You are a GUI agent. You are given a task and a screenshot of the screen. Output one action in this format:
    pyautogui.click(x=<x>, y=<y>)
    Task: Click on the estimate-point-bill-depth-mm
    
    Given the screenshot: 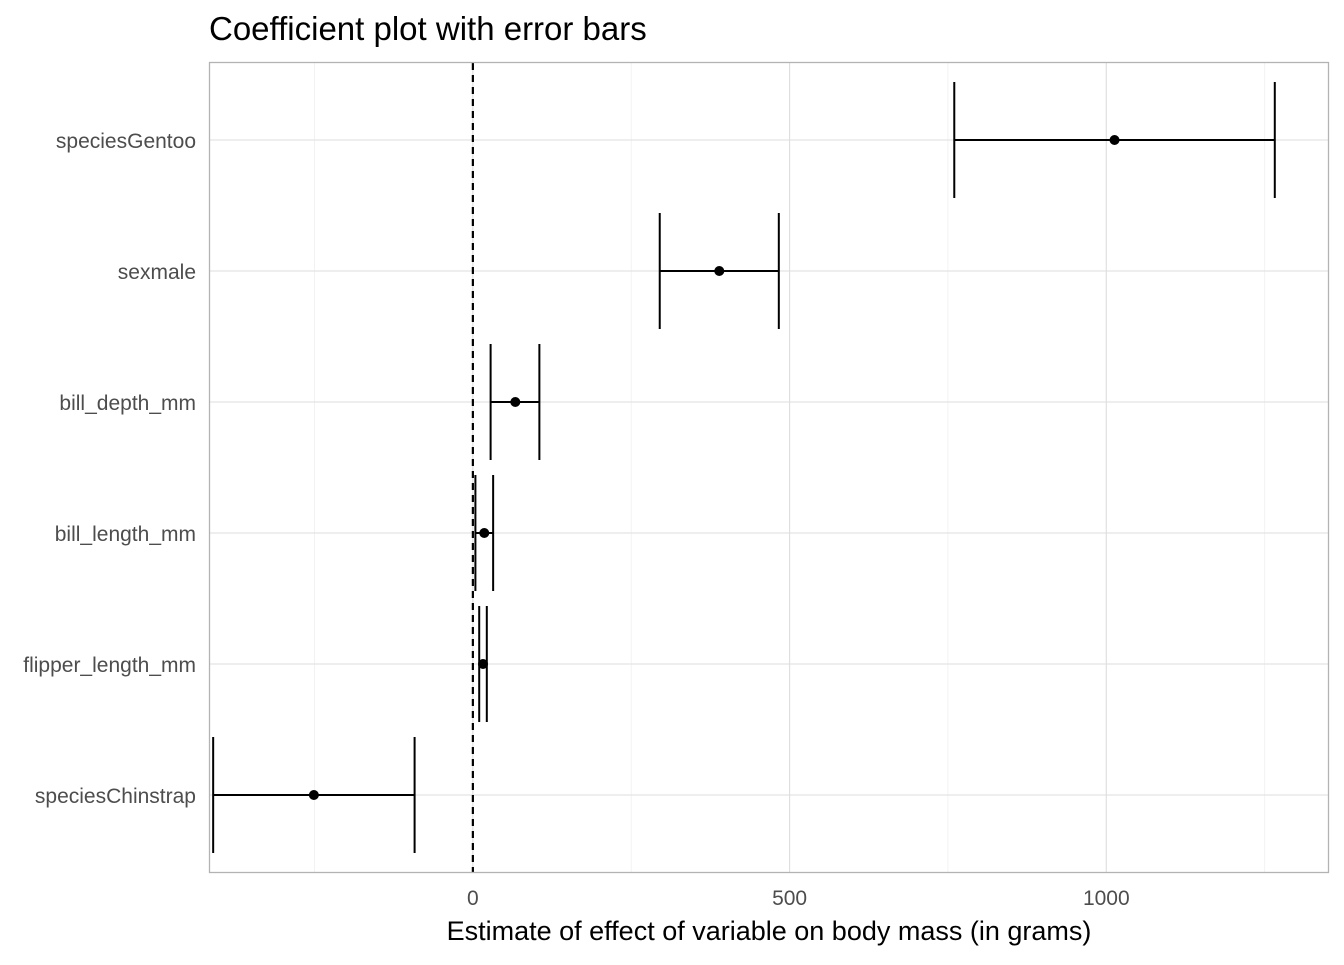 What is the action you would take?
    pyautogui.click(x=515, y=402)
    